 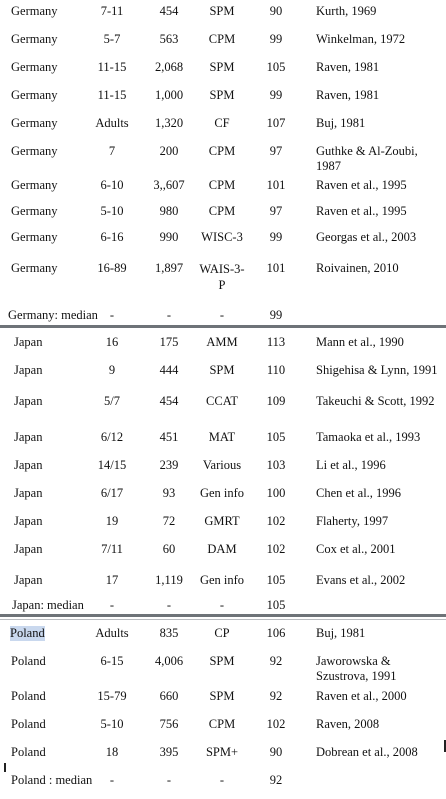 What do you see at coordinates (276, 342) in the screenshot?
I see `iq-cell: 113` at bounding box center [276, 342].